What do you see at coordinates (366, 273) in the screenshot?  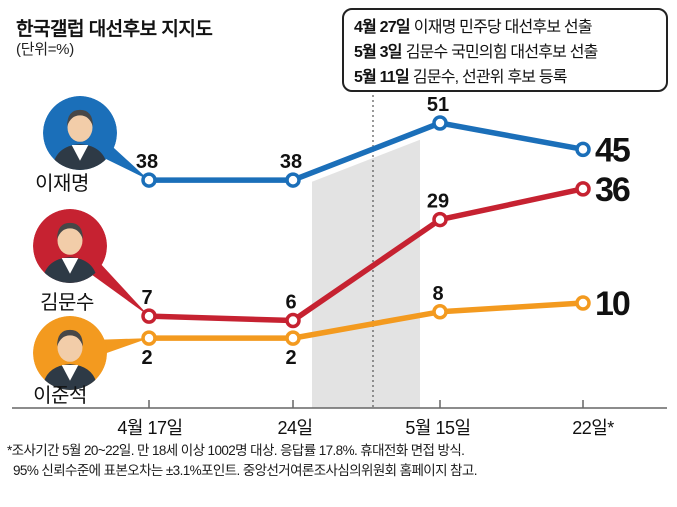 I see `highlight-band` at bounding box center [366, 273].